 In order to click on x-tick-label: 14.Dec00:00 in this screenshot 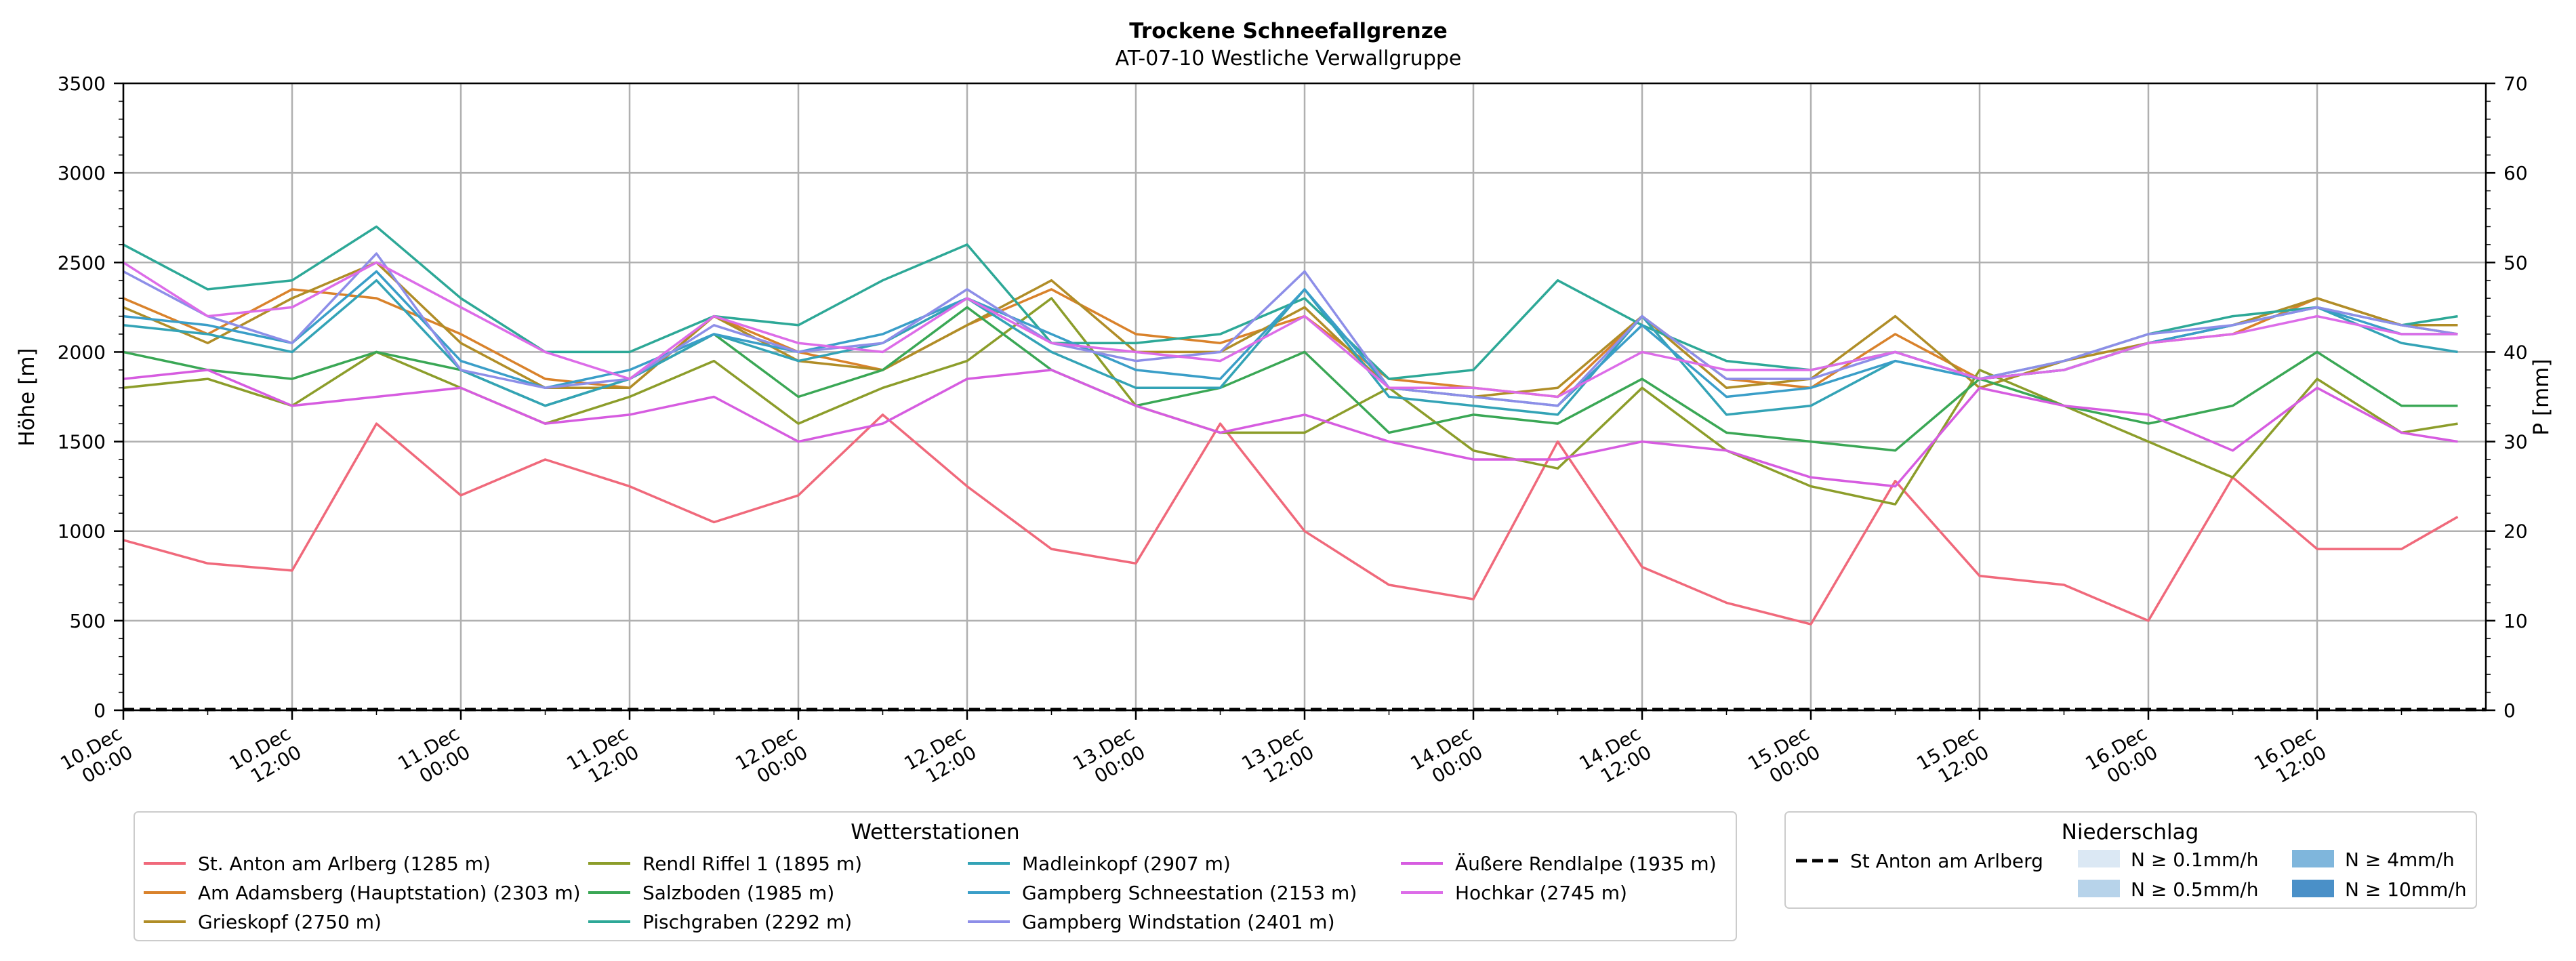, I will do `click(1447, 758)`.